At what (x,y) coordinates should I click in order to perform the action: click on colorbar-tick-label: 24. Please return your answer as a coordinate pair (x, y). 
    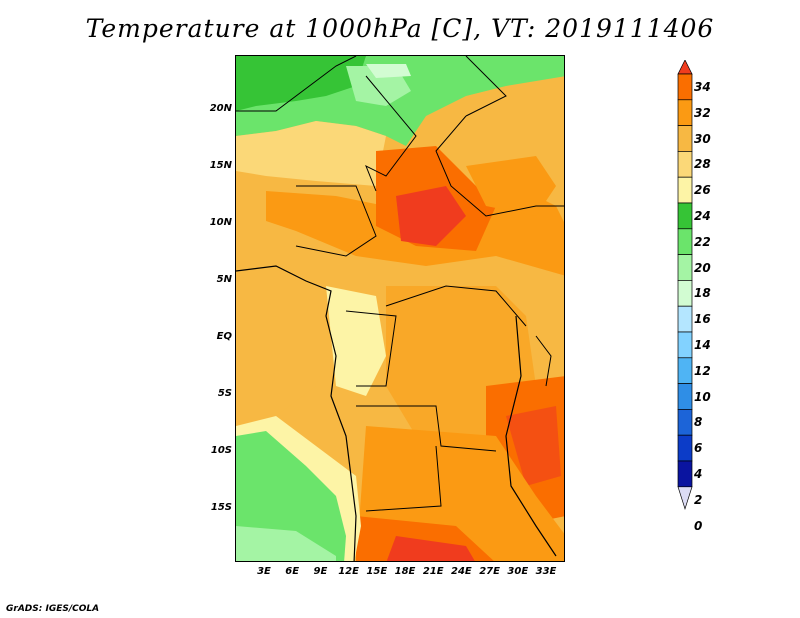
    Looking at the image, I should click on (702, 216).